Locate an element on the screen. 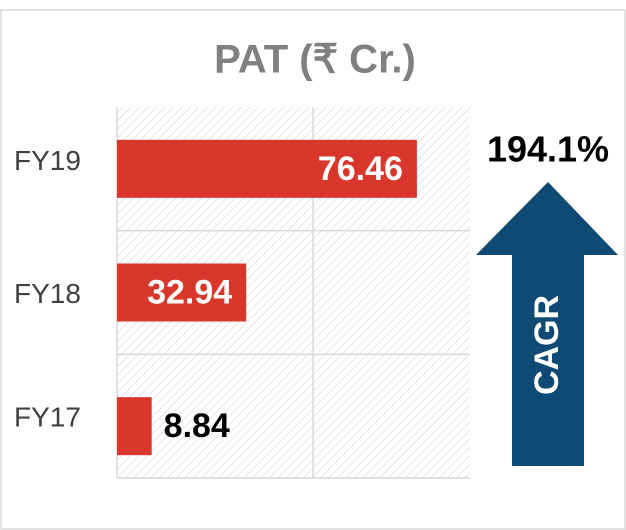  y-tick-label: FY19 is located at coordinates (47, 160).